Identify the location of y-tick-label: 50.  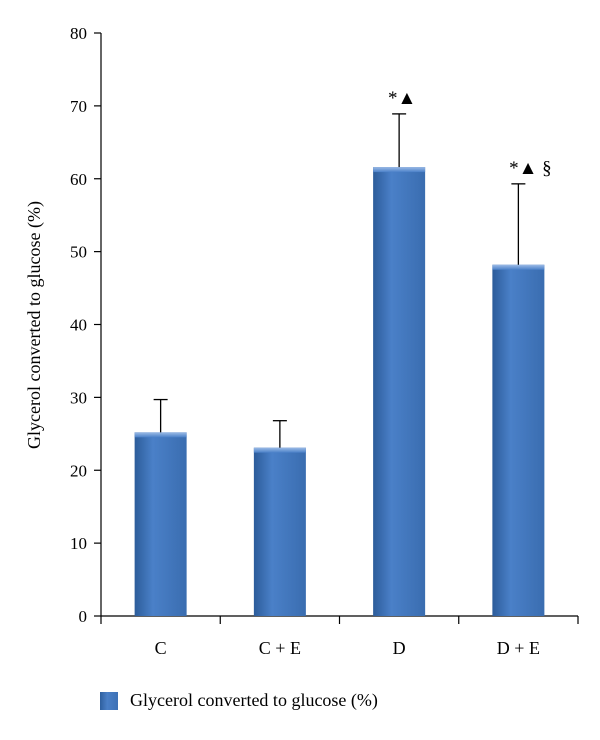
(78, 252).